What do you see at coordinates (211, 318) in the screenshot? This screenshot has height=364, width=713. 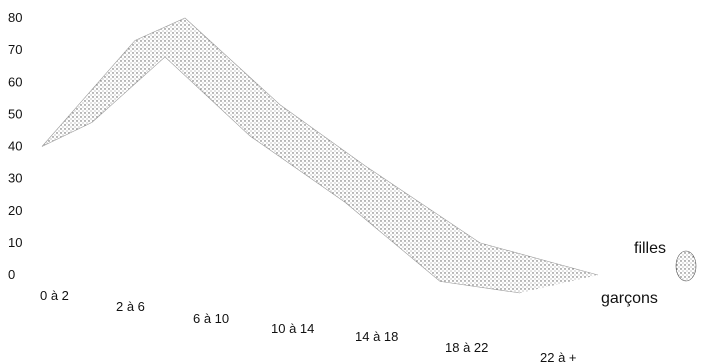 I see `x-tick-label: 6 à 10` at bounding box center [211, 318].